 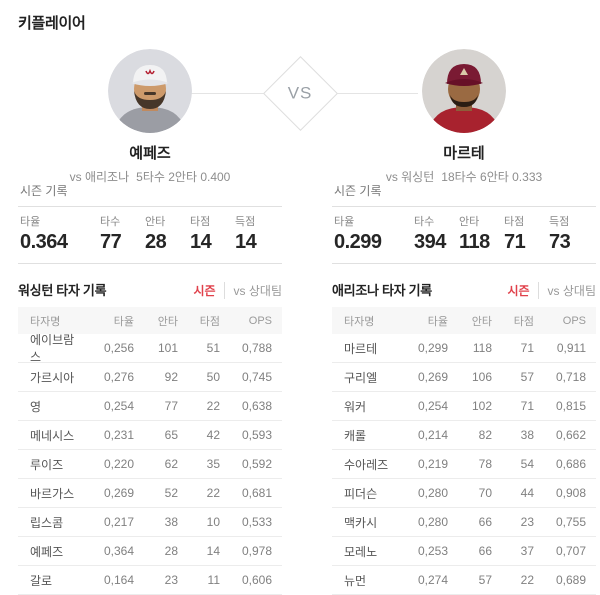 I want to click on cell-rbi: 23, so click(x=527, y=522).